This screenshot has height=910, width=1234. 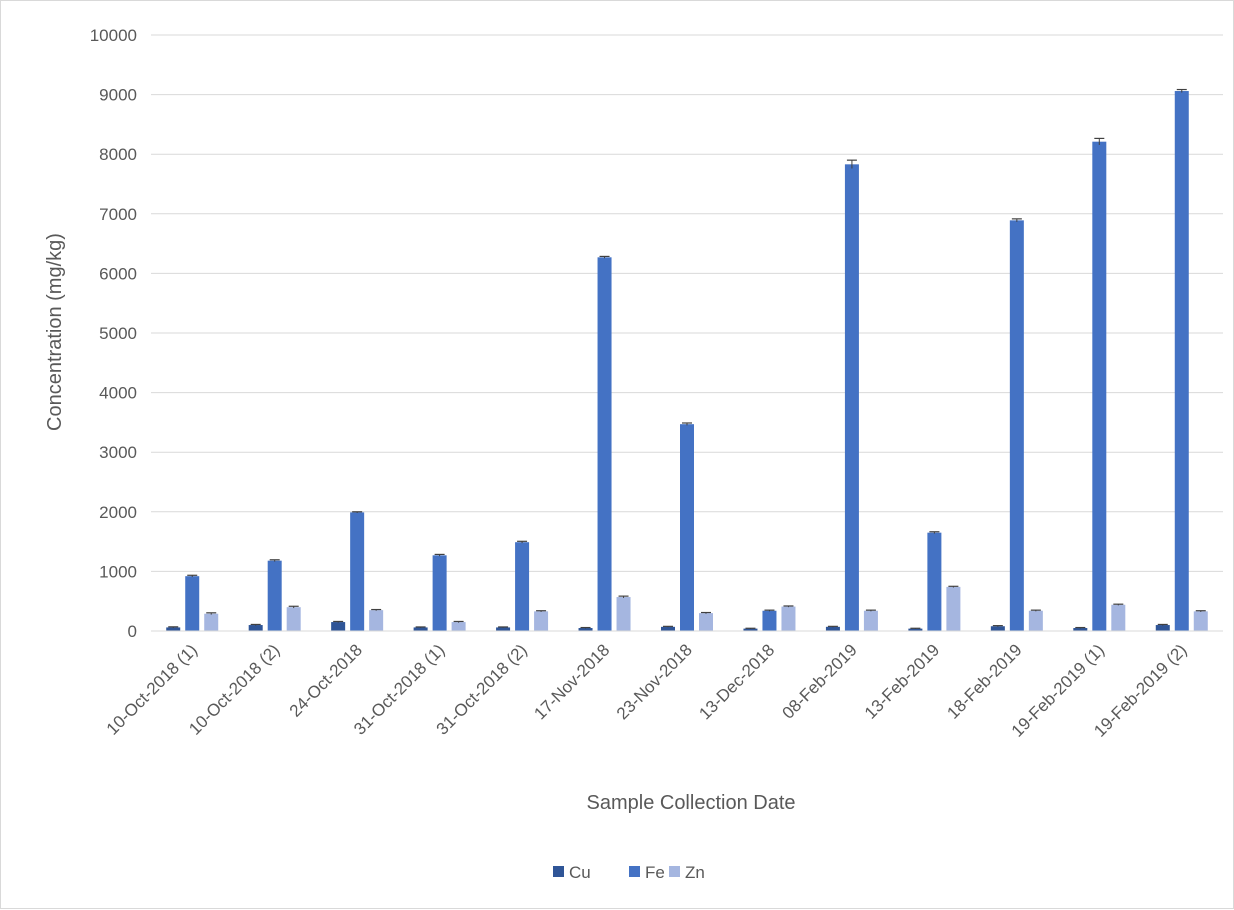 What do you see at coordinates (118, 512) in the screenshot?
I see `y-tick-label: 2000` at bounding box center [118, 512].